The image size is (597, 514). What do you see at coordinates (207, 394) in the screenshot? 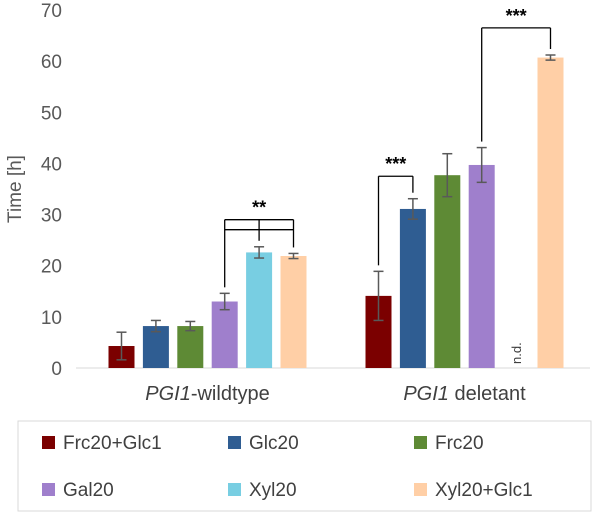
I see `x-category-label: PGI1-wildtype` at bounding box center [207, 394].